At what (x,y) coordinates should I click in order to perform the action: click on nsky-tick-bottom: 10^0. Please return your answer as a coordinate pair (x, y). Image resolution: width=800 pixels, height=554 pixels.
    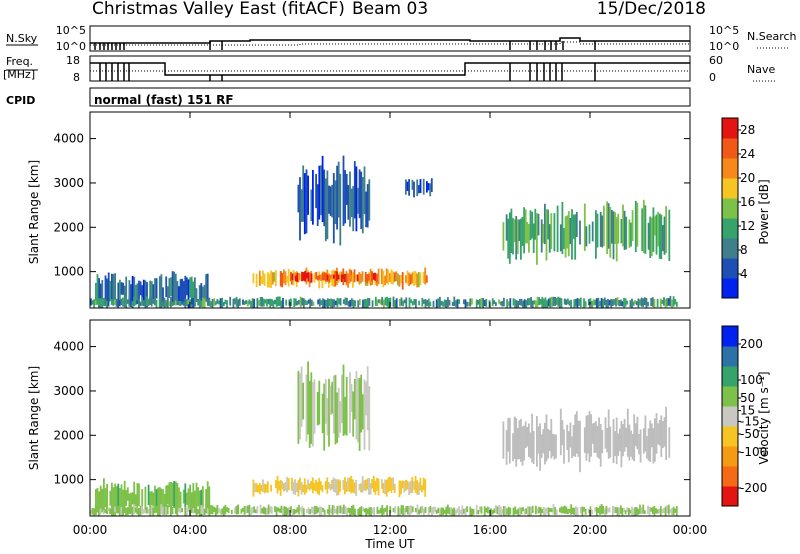
    Looking at the image, I should click on (71, 46).